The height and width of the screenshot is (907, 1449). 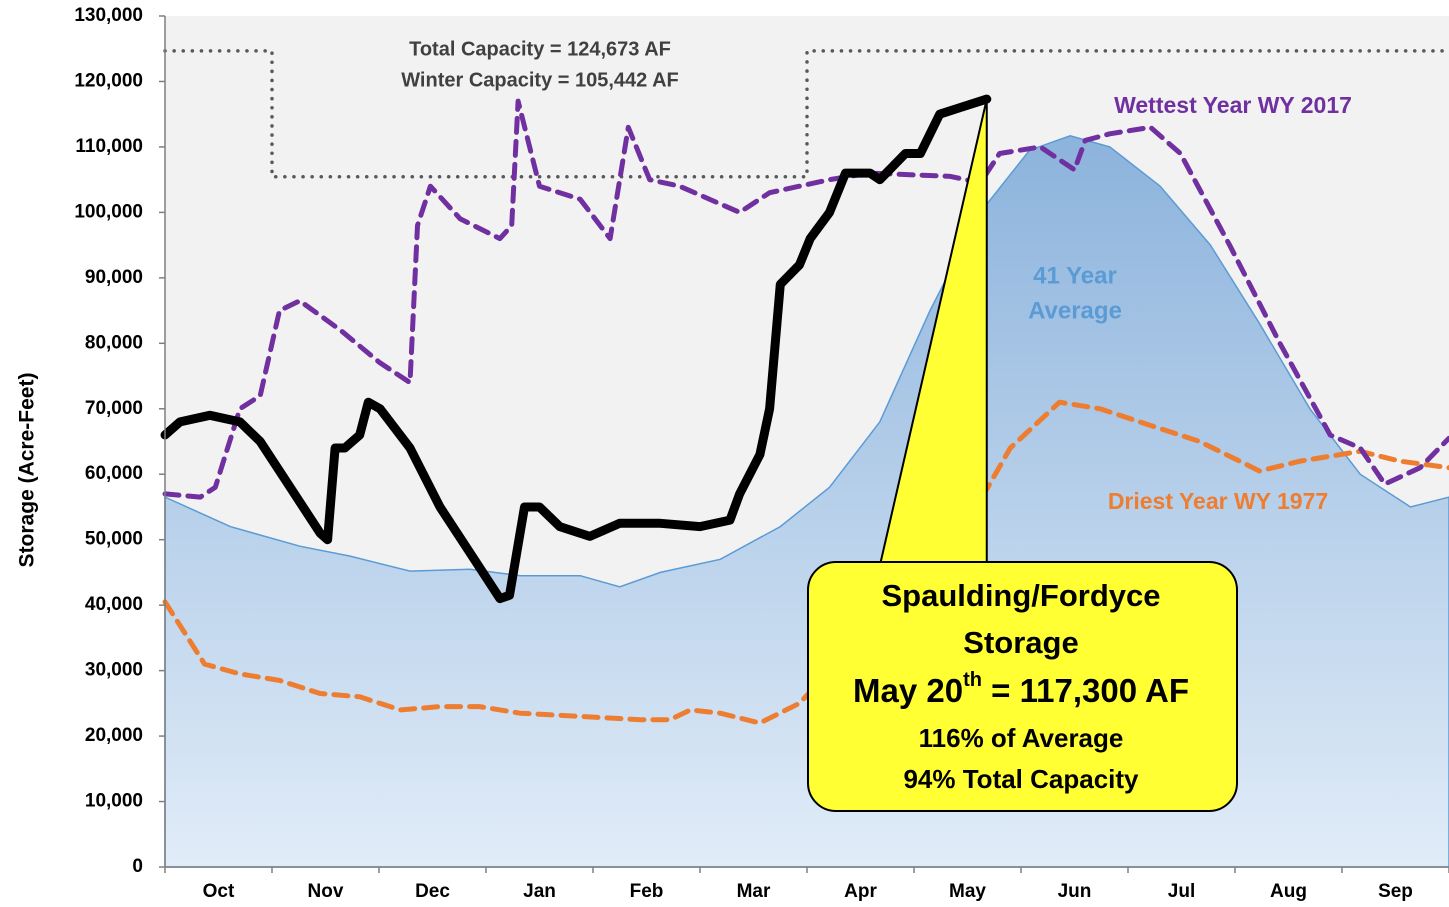 What do you see at coordinates (1075, 275) in the screenshot?
I see `series-label: 41 Year` at bounding box center [1075, 275].